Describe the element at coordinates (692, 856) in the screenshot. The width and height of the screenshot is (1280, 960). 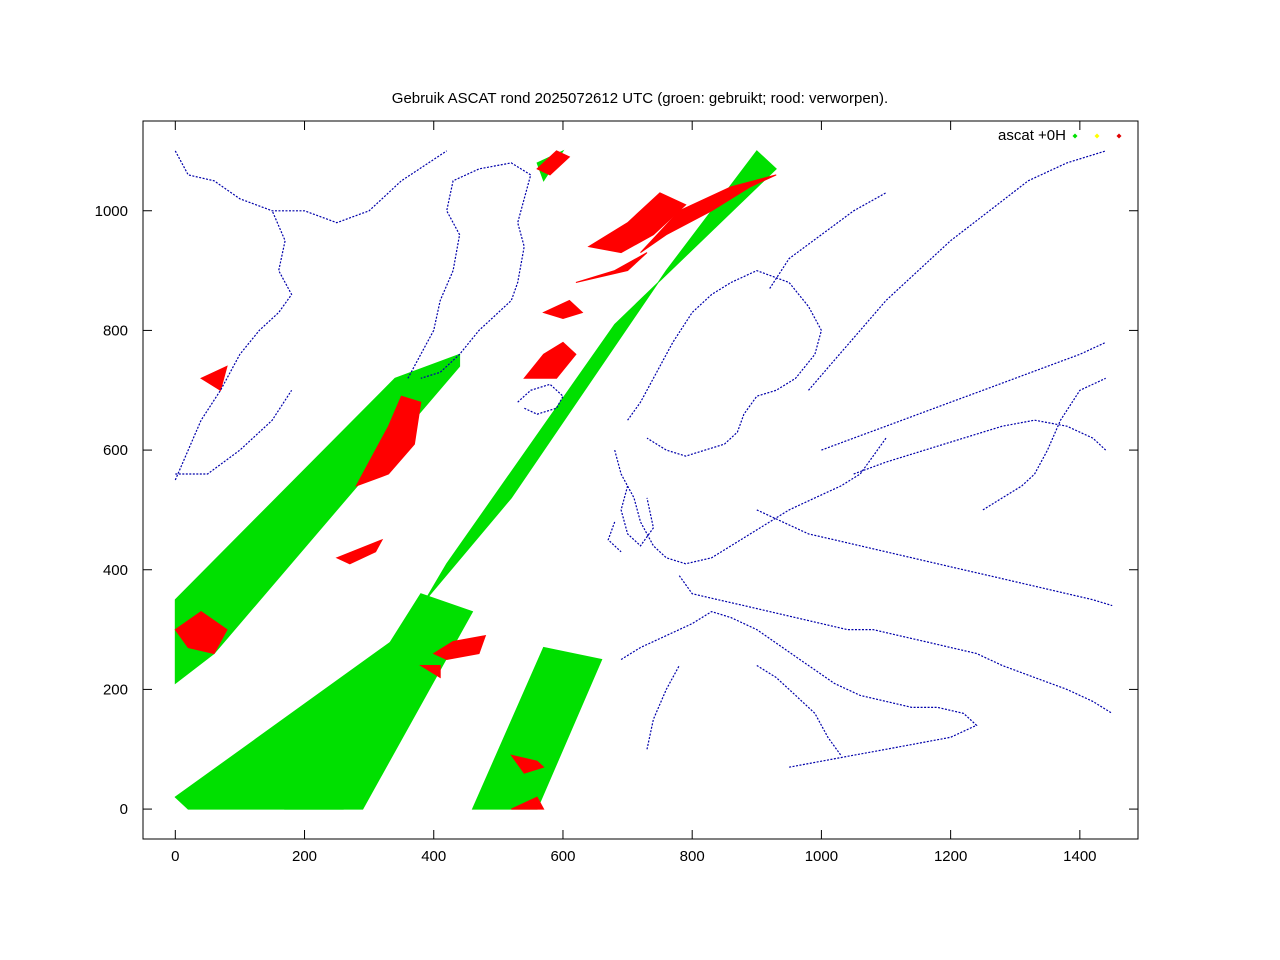
I see `x-tick-label-800: 800` at that location.